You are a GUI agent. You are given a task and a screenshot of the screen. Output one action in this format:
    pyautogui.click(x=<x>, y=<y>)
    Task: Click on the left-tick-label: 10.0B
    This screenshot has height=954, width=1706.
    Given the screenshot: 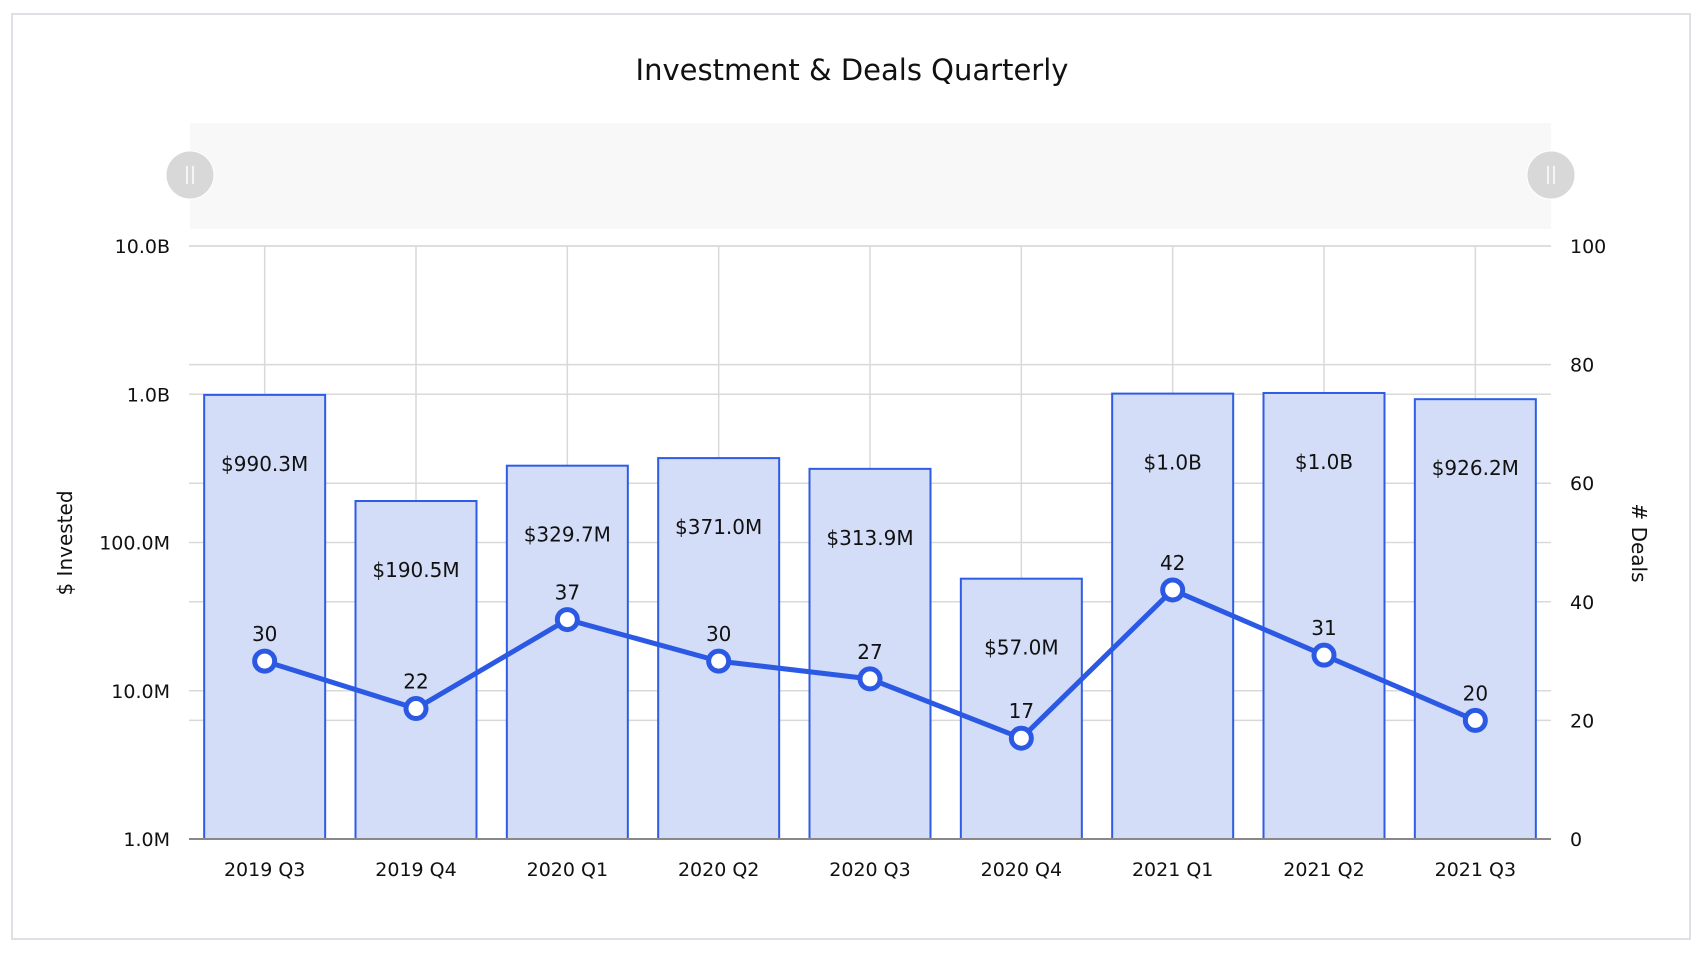 What is the action you would take?
    pyautogui.click(x=142, y=247)
    